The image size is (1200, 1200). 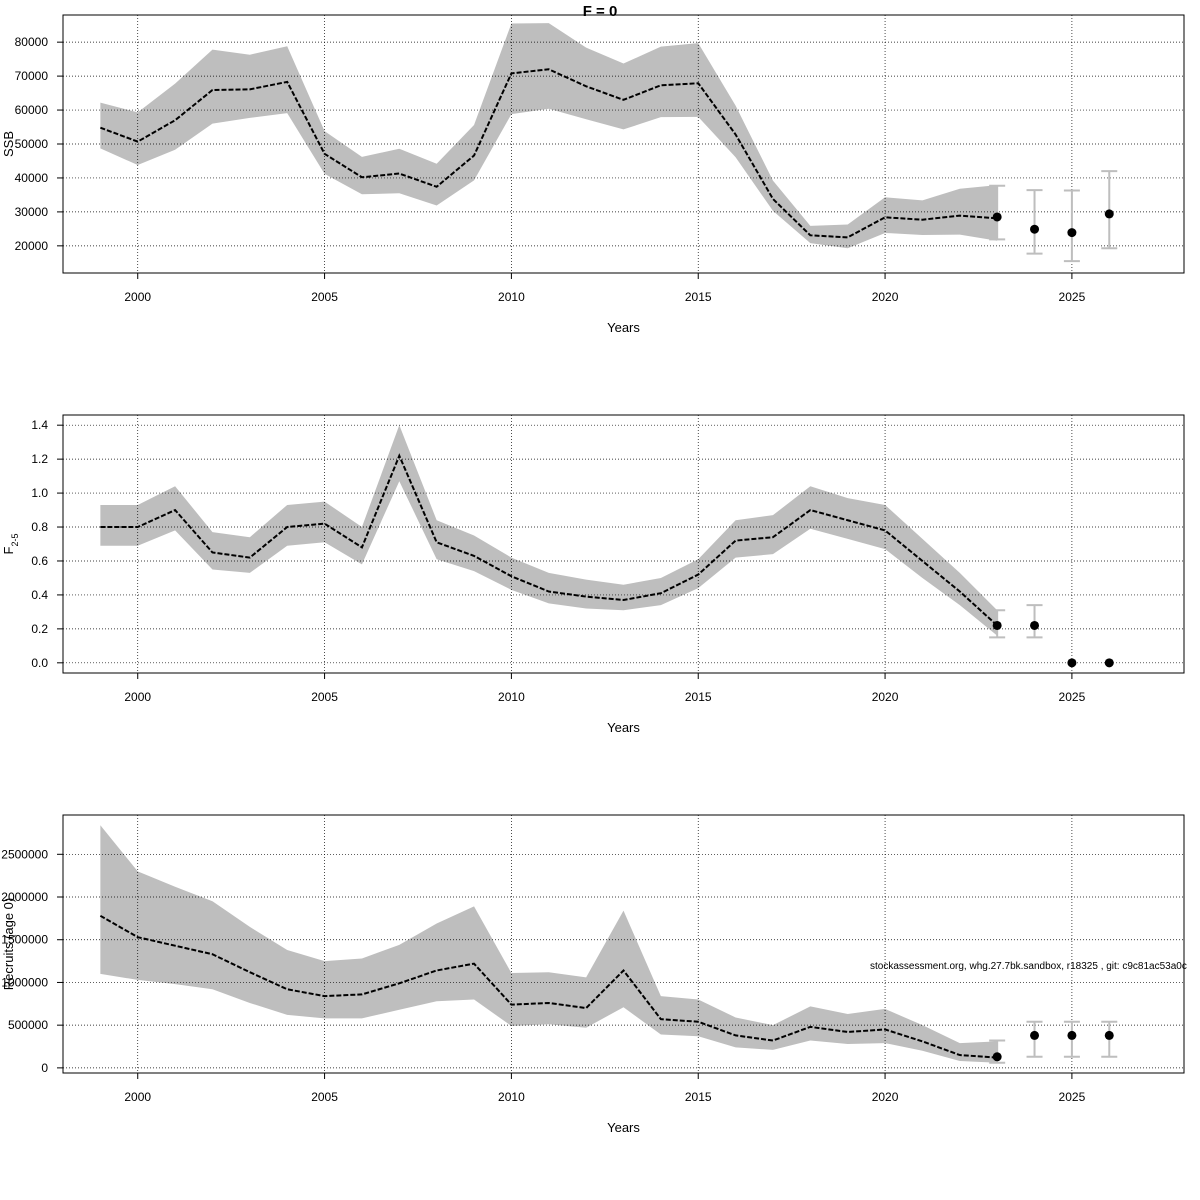 I want to click on y-tick-label: 70000, so click(x=32, y=76).